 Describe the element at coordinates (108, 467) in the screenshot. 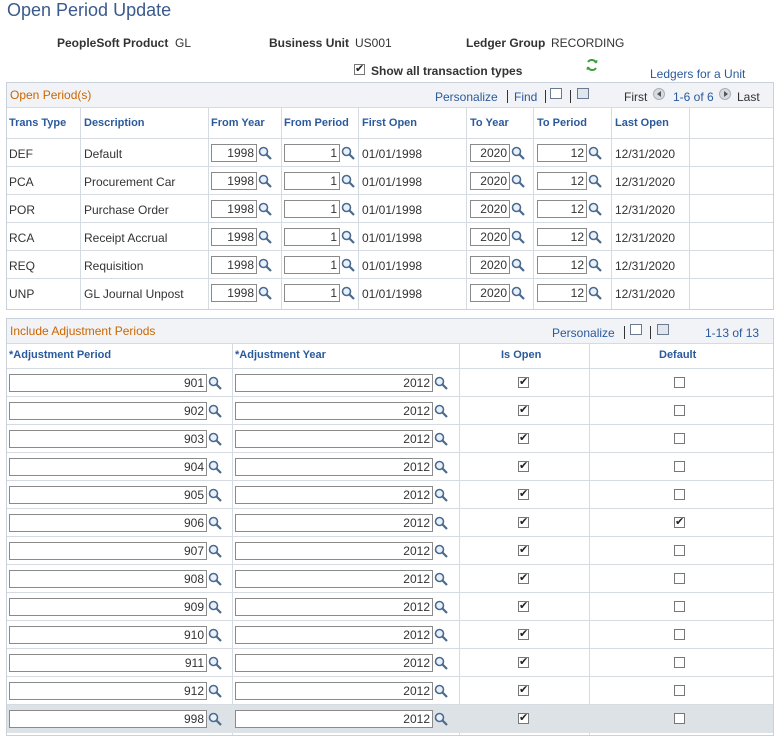

I see `adjustment-period-input: 904` at that location.